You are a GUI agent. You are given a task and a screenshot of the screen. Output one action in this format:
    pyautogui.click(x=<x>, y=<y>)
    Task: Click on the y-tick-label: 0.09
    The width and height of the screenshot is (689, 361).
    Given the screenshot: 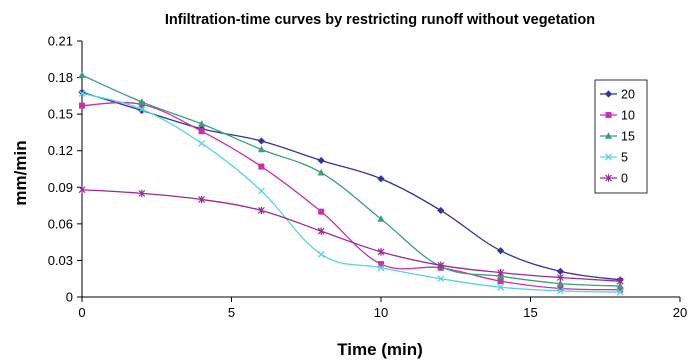 What is the action you would take?
    pyautogui.click(x=60, y=187)
    